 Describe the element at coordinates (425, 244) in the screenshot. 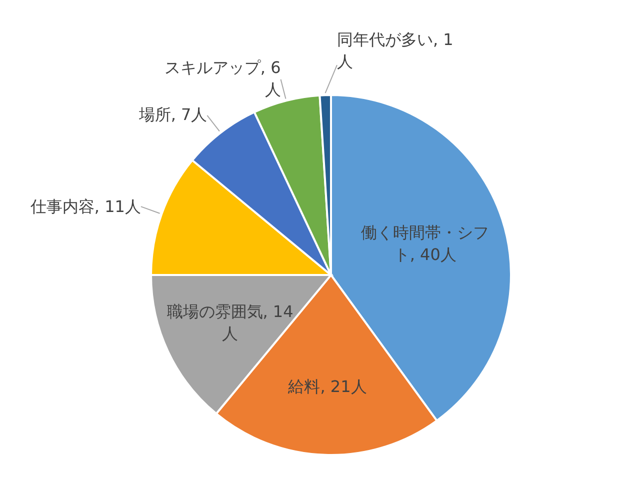

I see `slice-label: 働く時間帯・シフト, 40人` at that location.